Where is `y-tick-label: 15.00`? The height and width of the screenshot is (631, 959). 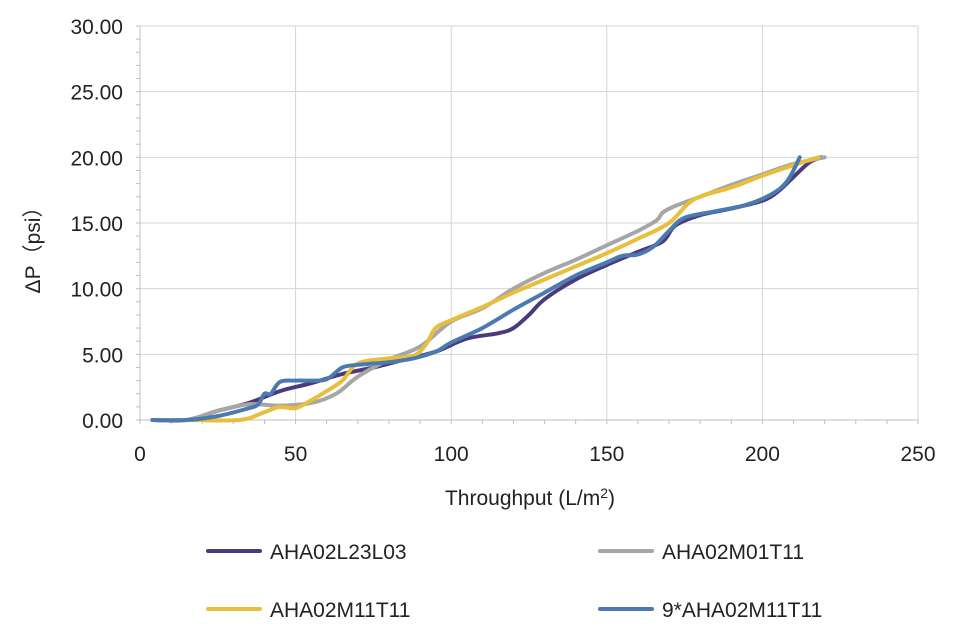 y-tick-label: 15.00 is located at coordinates (96, 224).